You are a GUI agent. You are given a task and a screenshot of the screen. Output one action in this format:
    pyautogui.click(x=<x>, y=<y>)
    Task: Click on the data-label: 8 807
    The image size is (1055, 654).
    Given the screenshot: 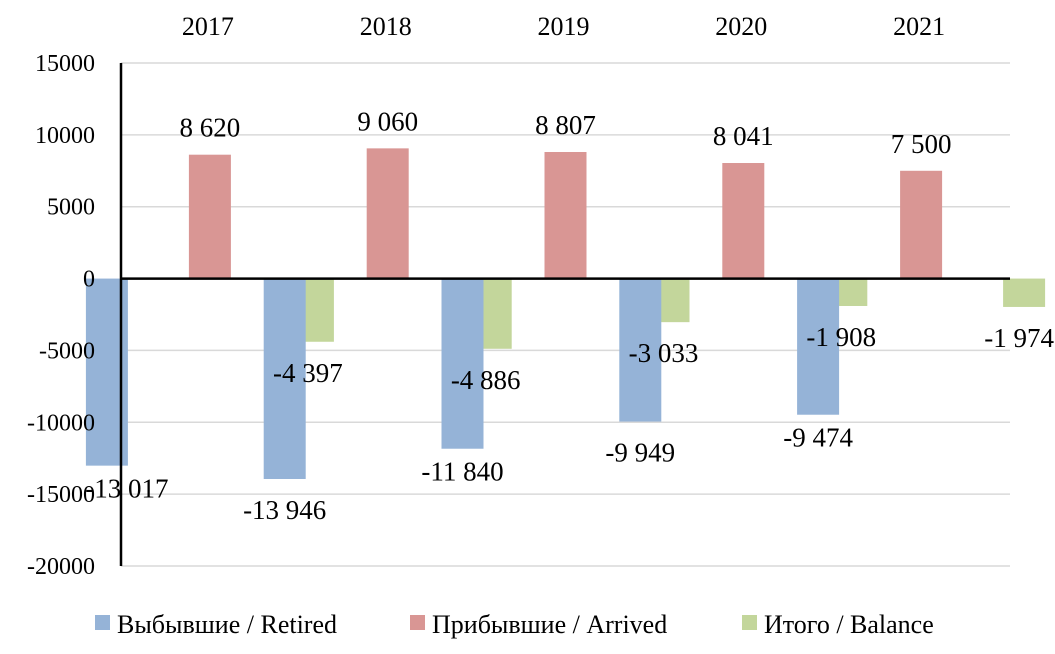 What is the action you would take?
    pyautogui.click(x=565, y=125)
    